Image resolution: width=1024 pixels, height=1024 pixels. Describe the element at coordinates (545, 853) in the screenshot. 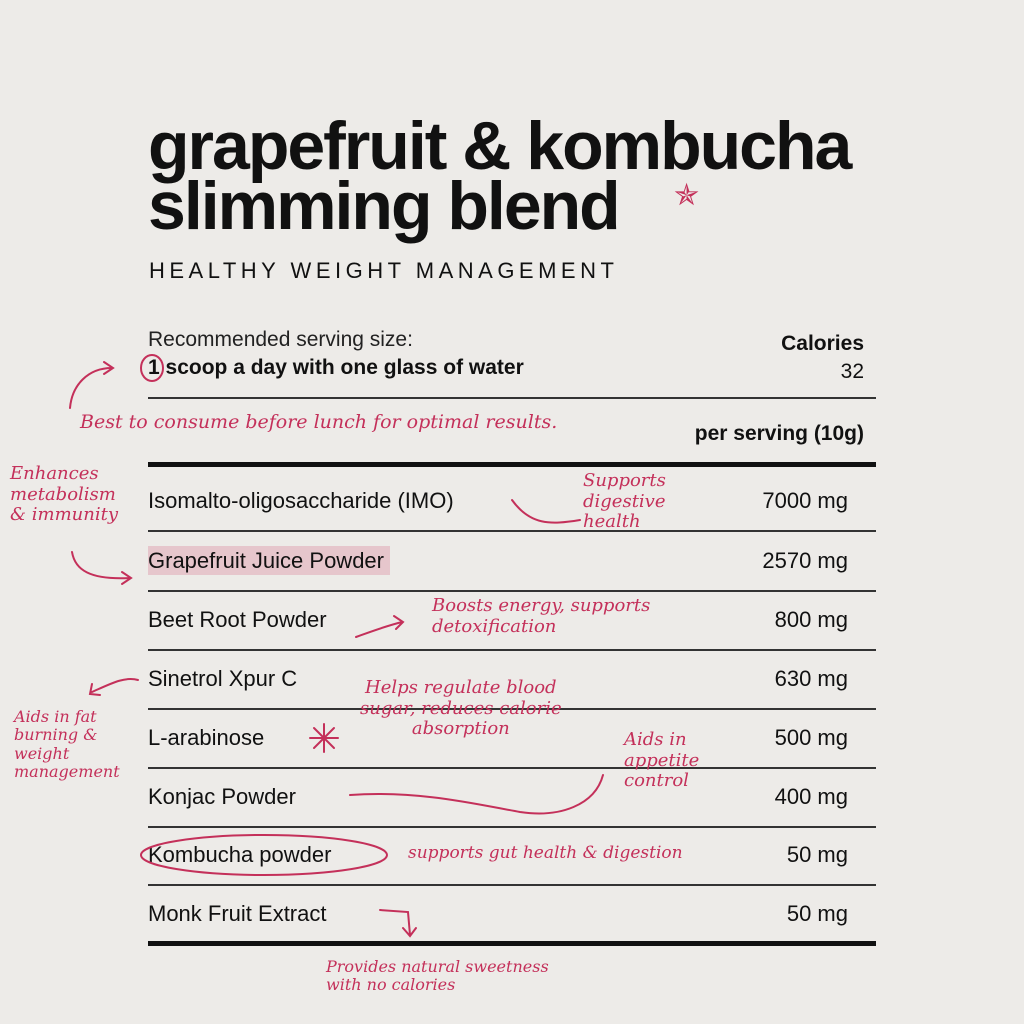

I see `note-gut: supports gut health & digestion` at that location.